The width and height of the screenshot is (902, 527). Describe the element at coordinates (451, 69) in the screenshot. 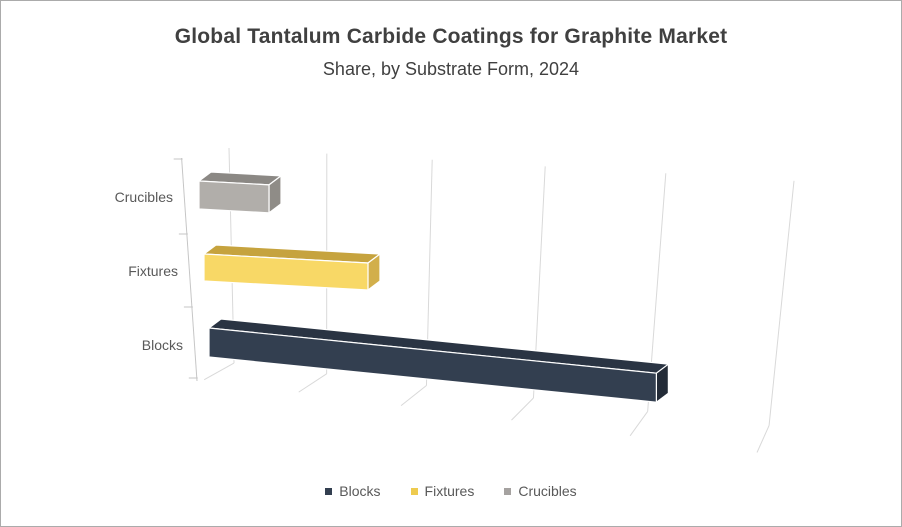

I see `chart-subtitle: Share, by Substrate Form, 2024` at that location.